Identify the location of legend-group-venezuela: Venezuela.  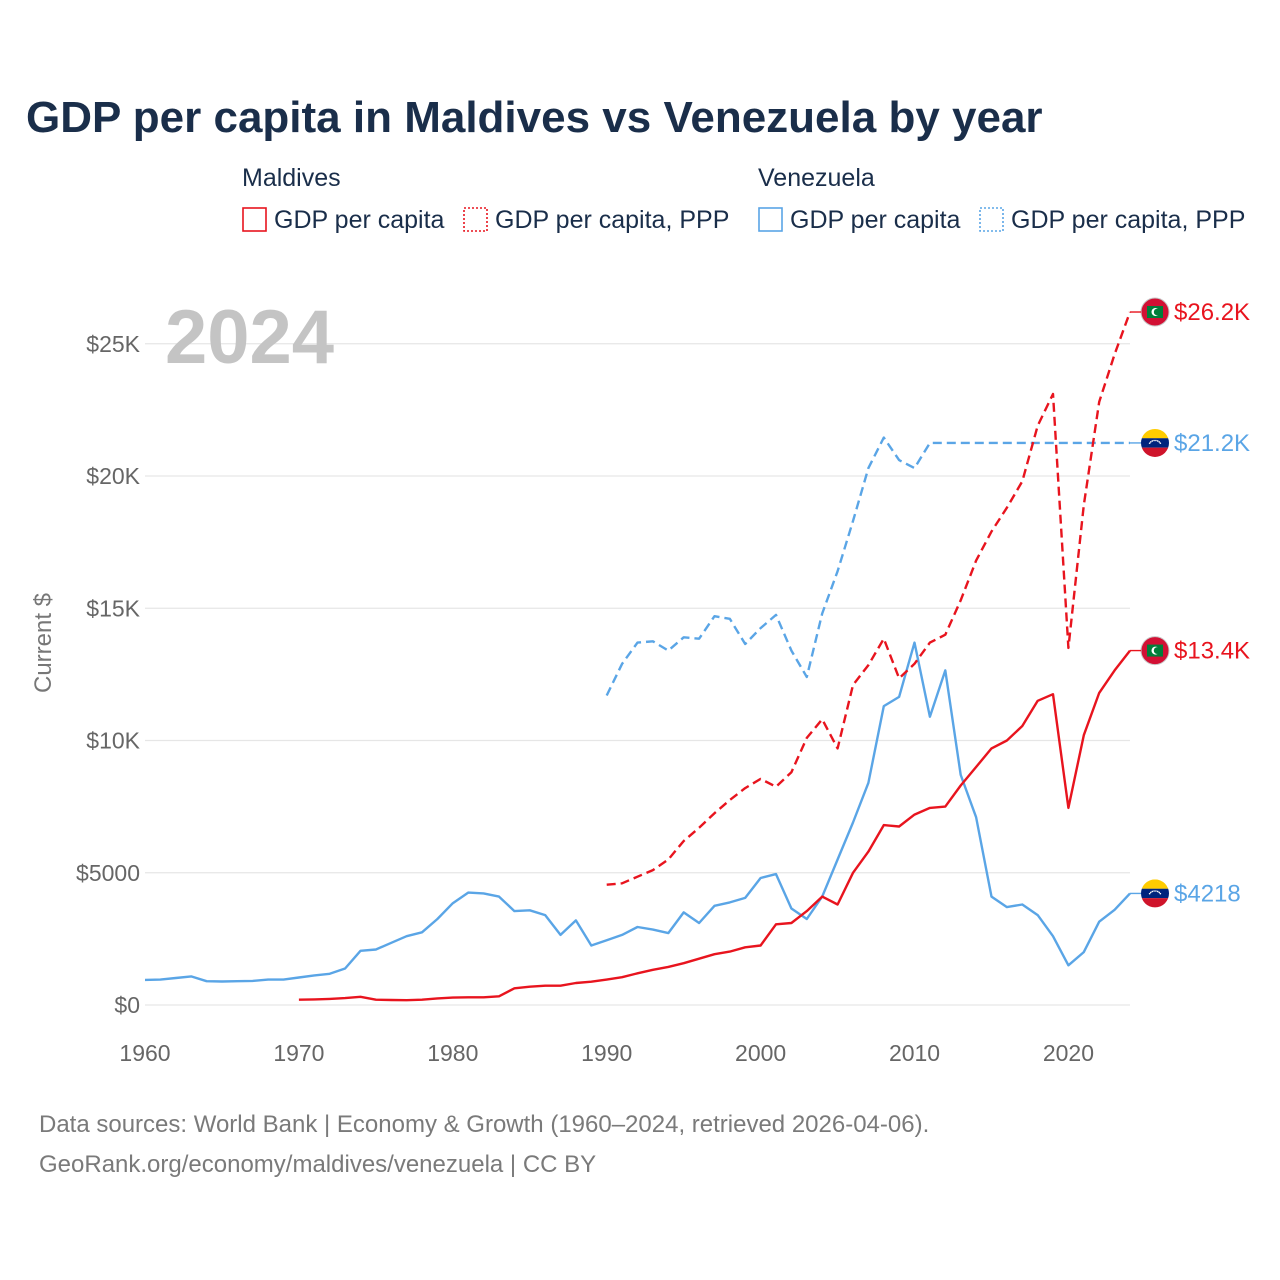
(816, 178).